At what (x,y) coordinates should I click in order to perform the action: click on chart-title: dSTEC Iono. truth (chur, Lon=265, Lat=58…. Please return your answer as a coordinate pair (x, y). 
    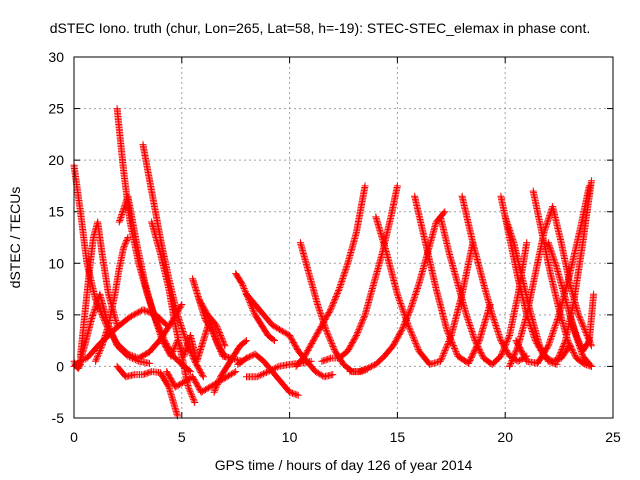
    Looking at the image, I should click on (320, 28).